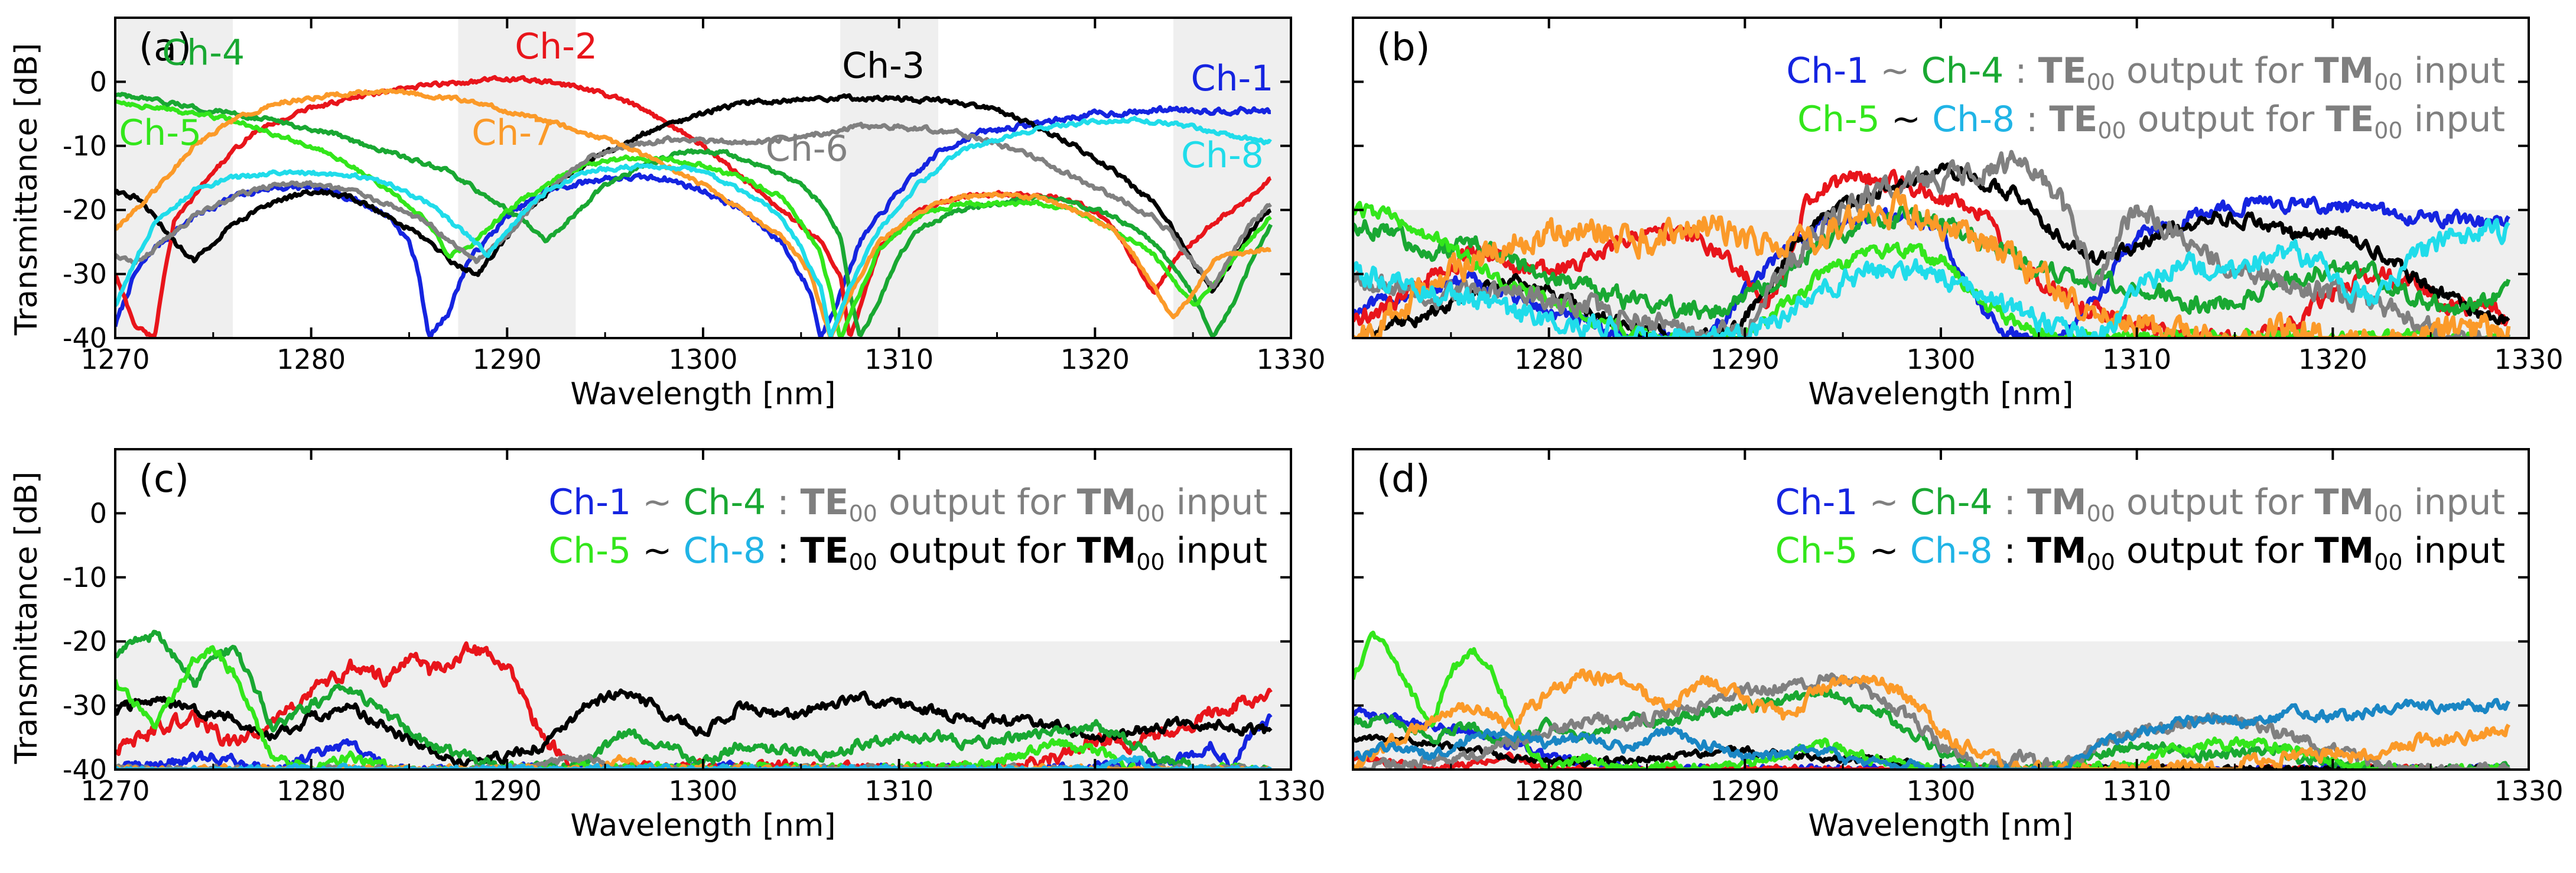  I want to click on x-tick-label: 1280, so click(1549, 359).